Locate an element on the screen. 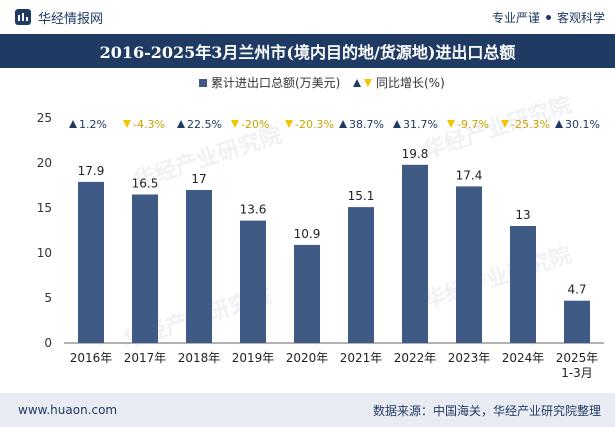  bar-value-label: 4.7 is located at coordinates (576, 290).